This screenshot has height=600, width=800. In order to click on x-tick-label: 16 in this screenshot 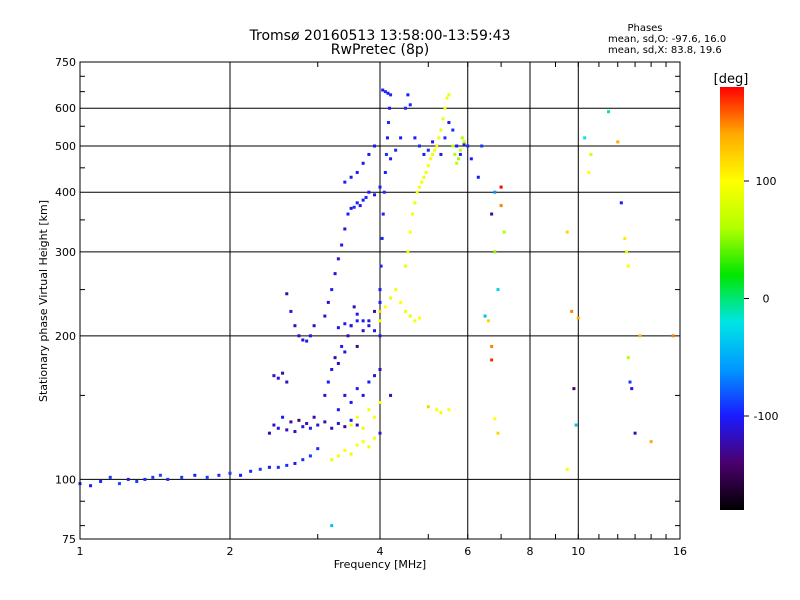, I will do `click(680, 551)`.